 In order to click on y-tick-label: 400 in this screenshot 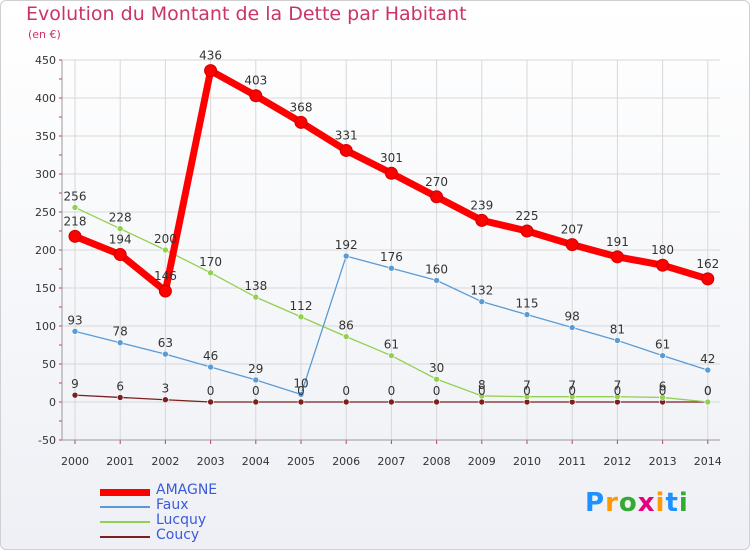, I will do `click(45, 98)`.